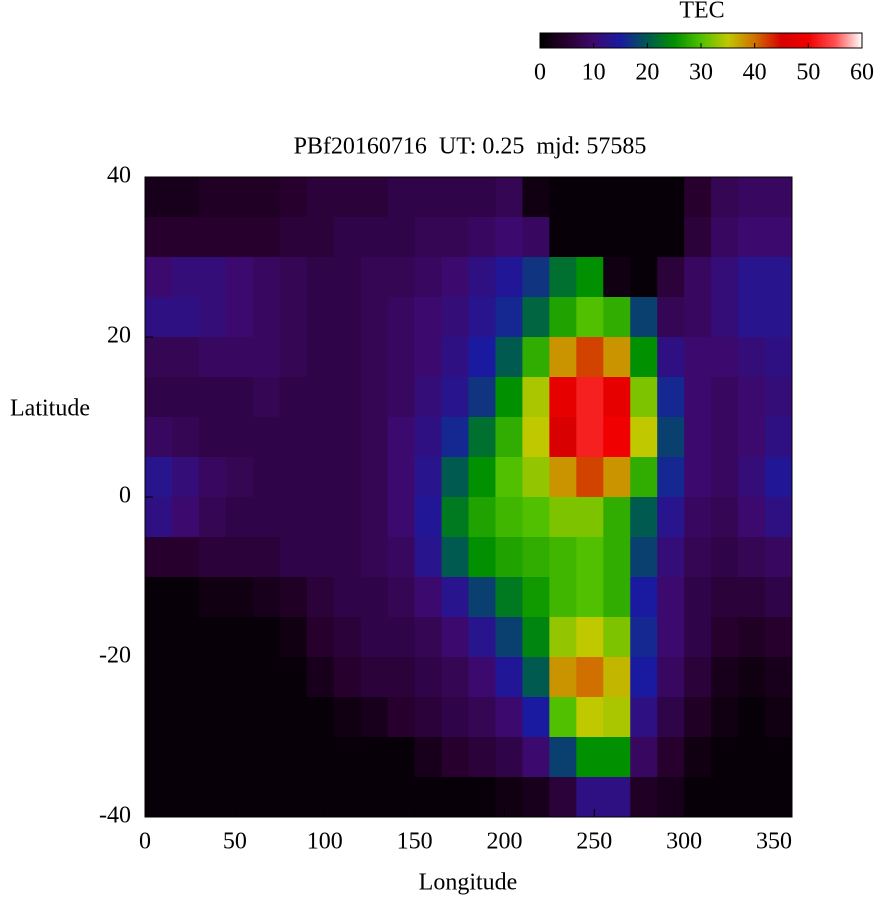 Image resolution: width=878 pixels, height=900 pixels. Describe the element at coordinates (125, 496) in the screenshot. I see `y-tick-label: 0` at that location.